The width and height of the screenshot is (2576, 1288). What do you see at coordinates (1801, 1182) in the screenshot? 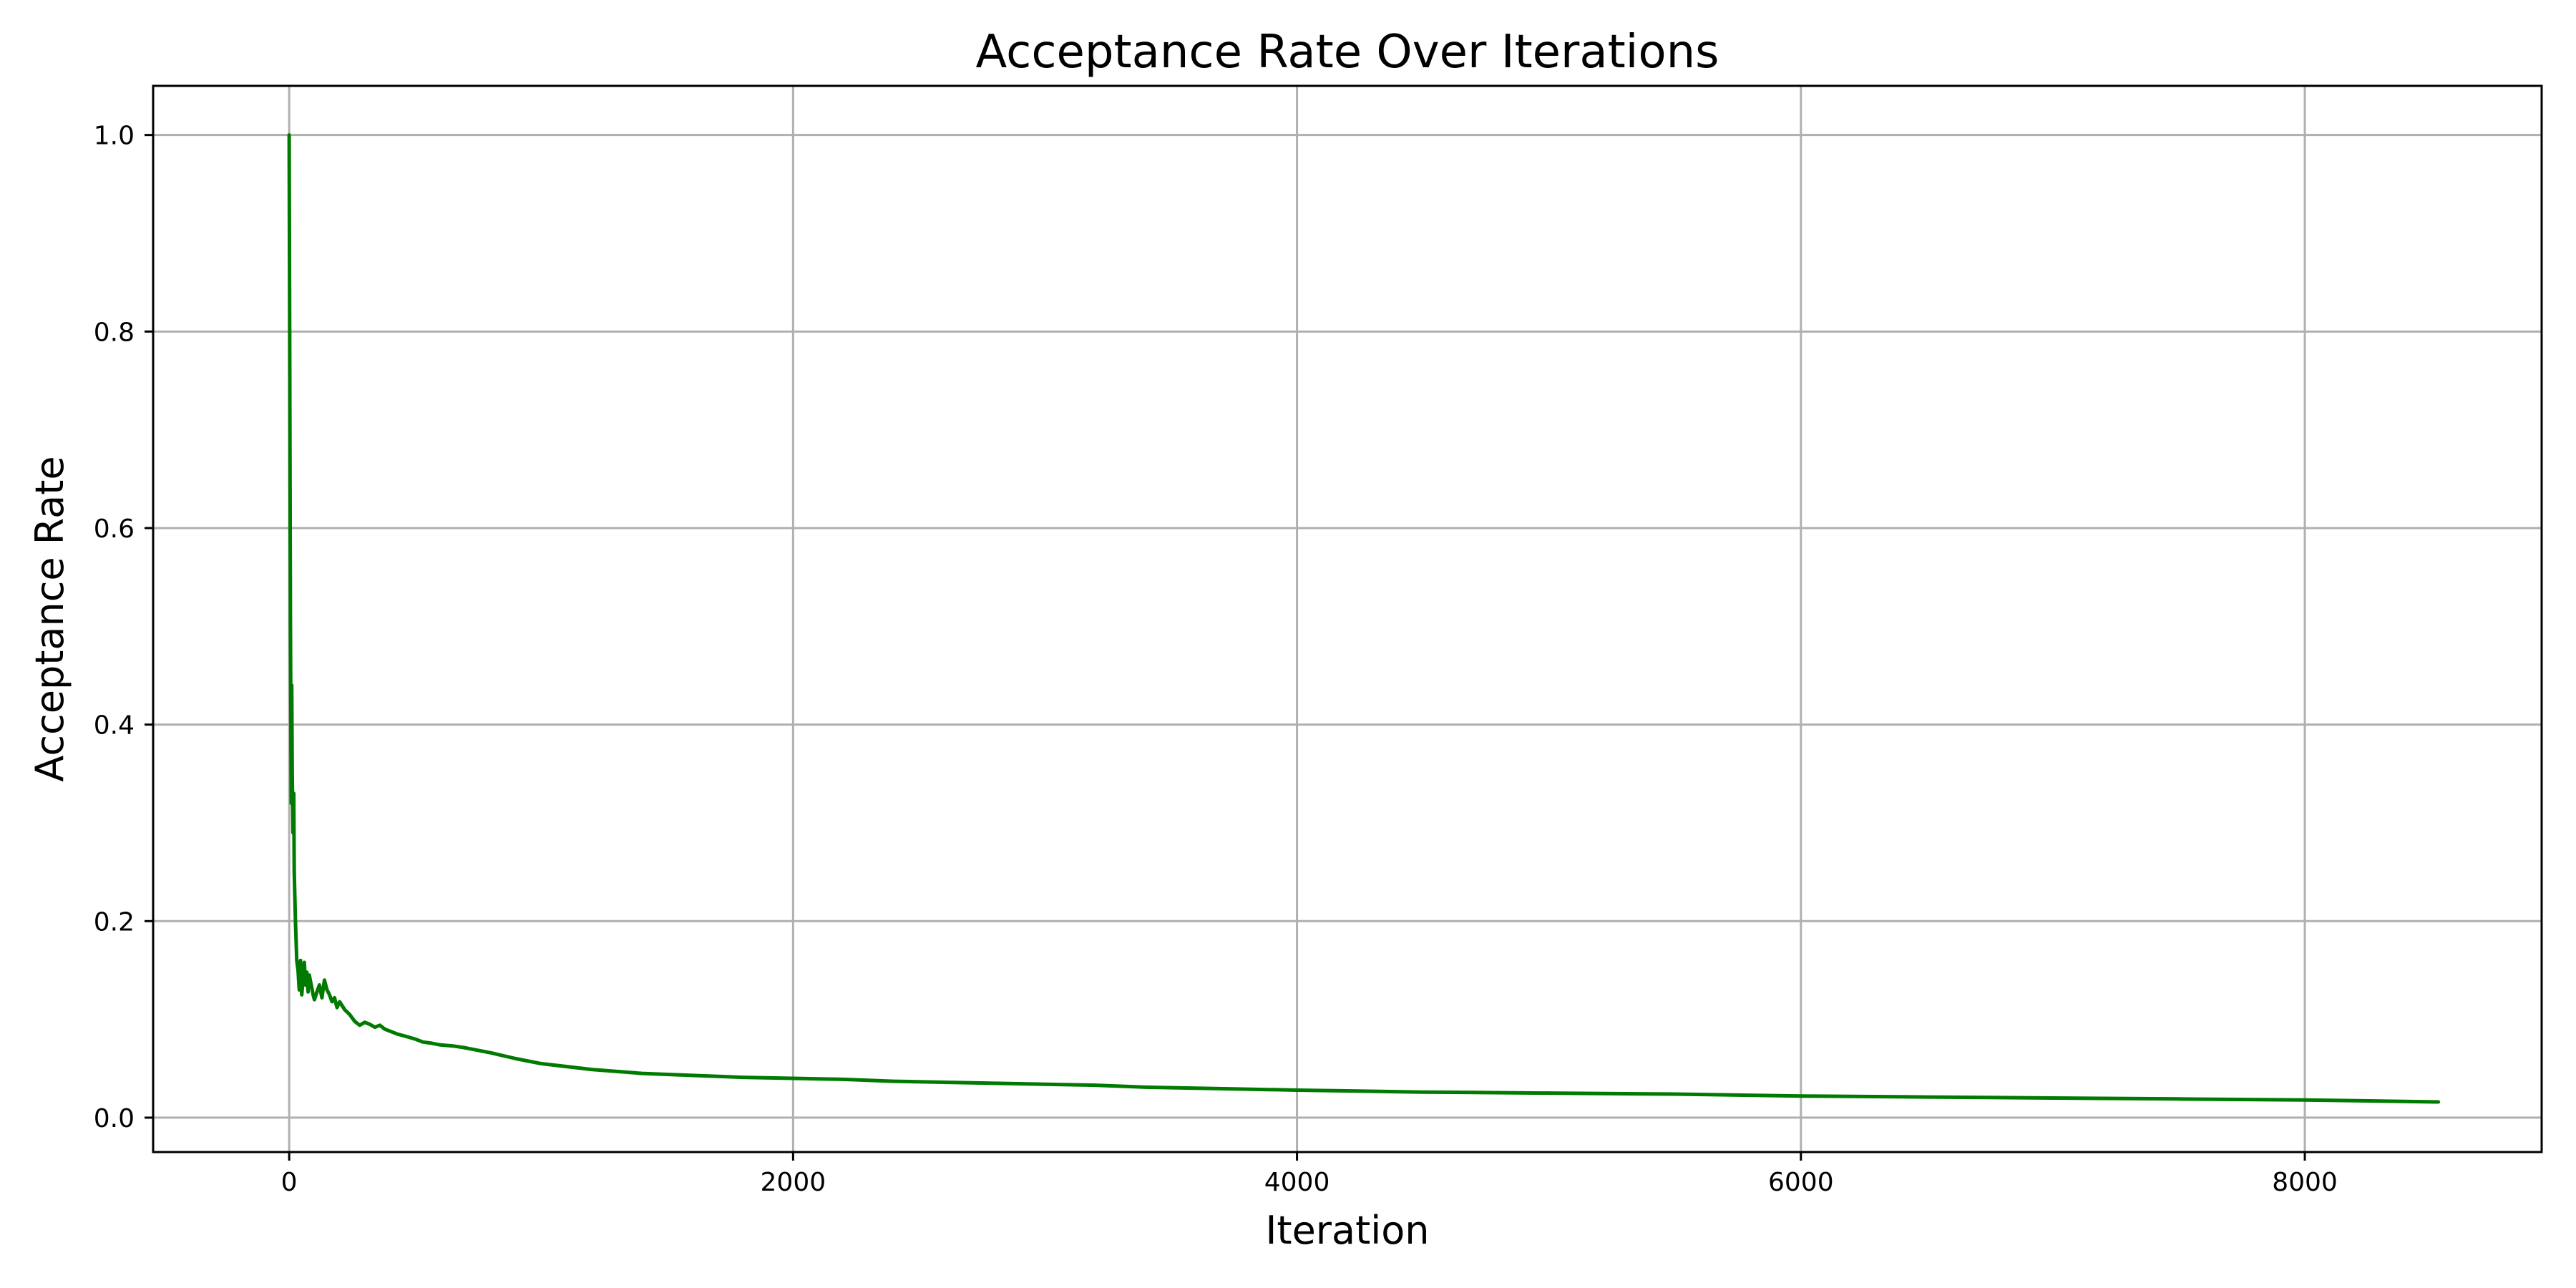
I see `x-tick-label: 6000` at bounding box center [1801, 1182].